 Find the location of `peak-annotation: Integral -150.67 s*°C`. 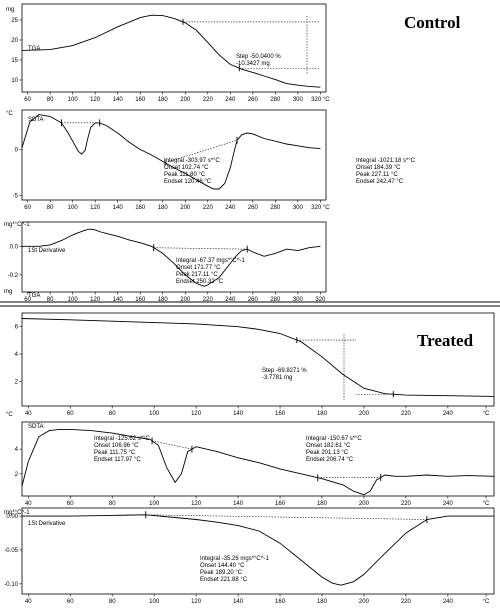

peak-annotation: Integral -150.67 s*°C is located at coordinates (334, 439).